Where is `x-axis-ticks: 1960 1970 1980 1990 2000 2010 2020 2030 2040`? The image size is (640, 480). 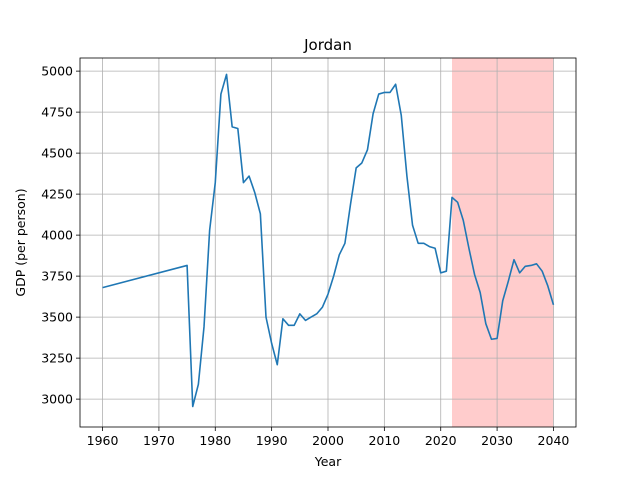 x-axis-ticks: 1960 1970 1980 1990 2000 2010 2020 2030 2040 is located at coordinates (328, 437).